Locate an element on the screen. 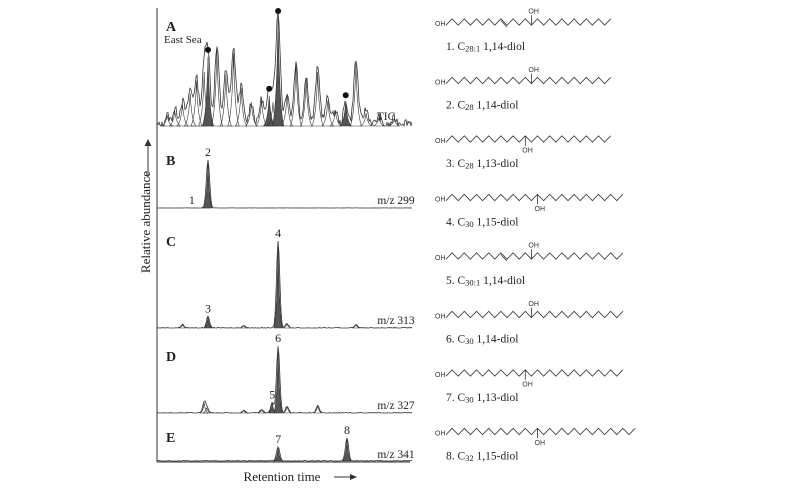 This screenshot has width=800, height=496. compound-label: 1. C28:1 1,14-diol is located at coordinates (485, 47).